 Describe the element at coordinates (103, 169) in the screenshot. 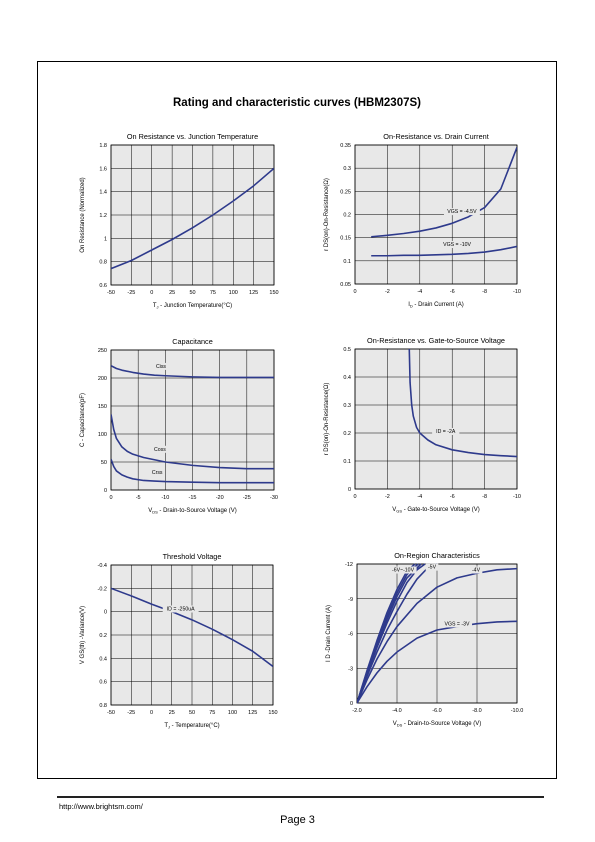

I see `y-tick-label: 1.6` at that location.